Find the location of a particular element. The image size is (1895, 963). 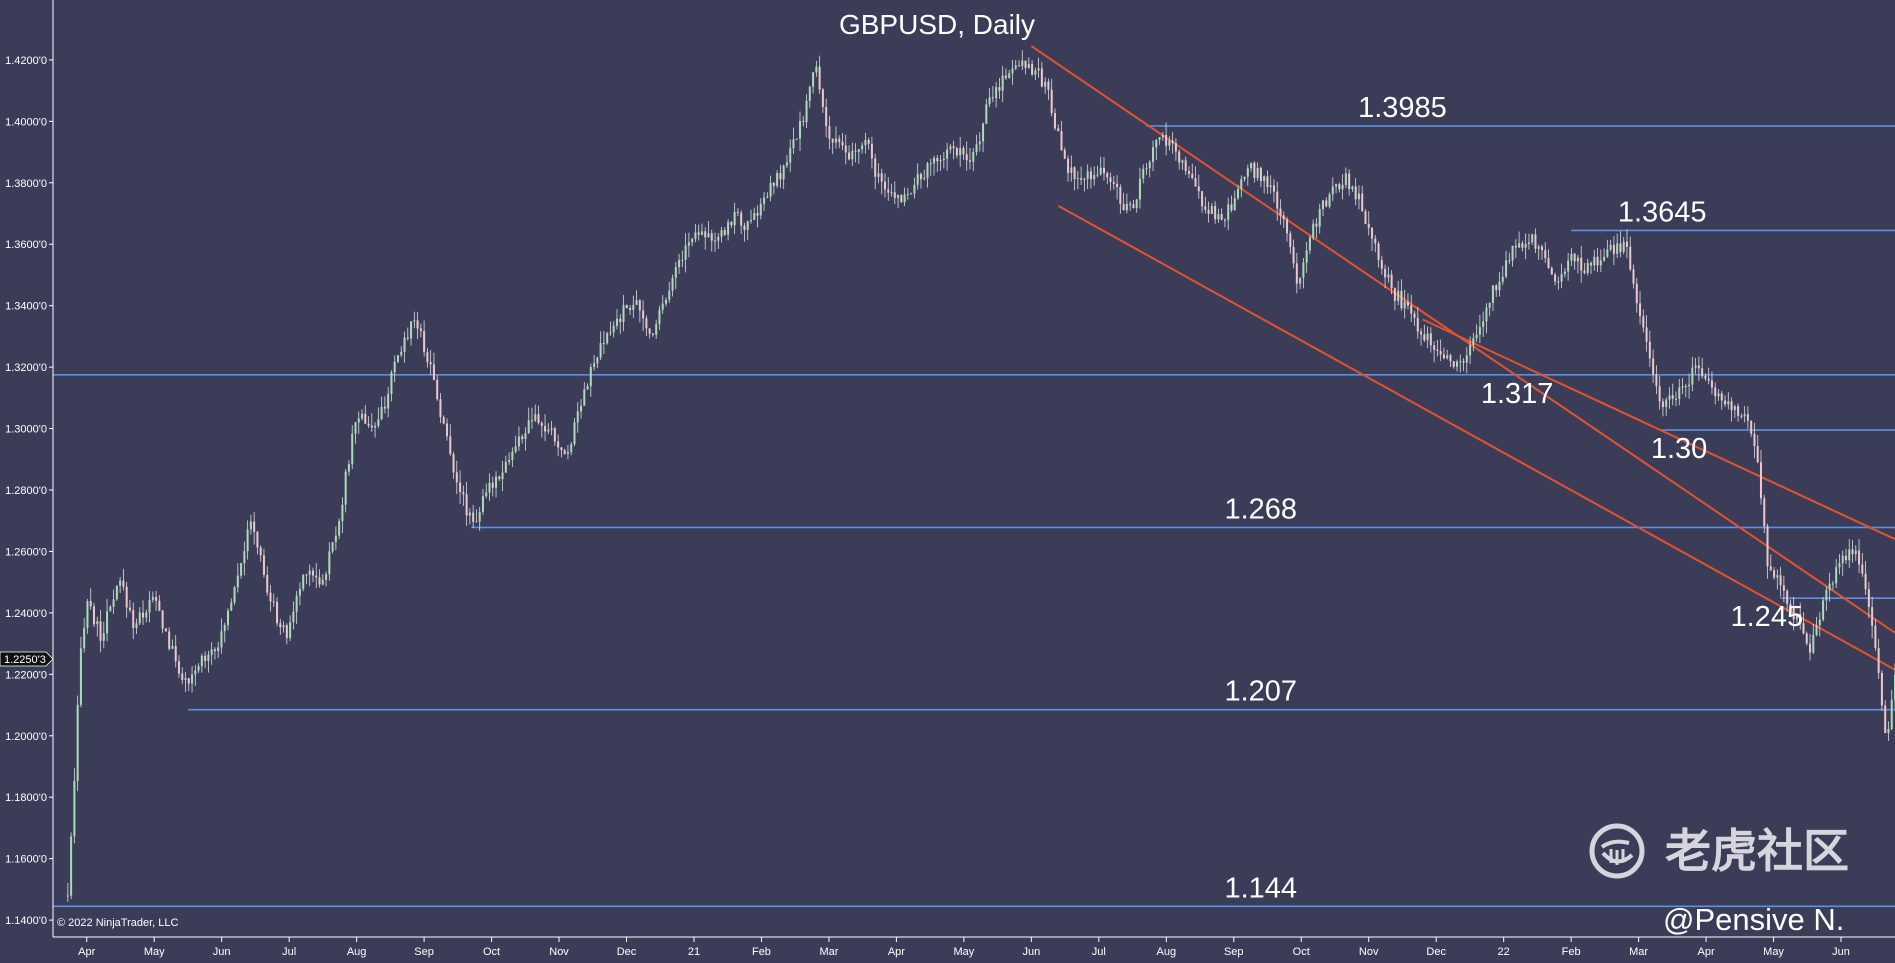

level-label: 1.268 is located at coordinates (1260, 509).